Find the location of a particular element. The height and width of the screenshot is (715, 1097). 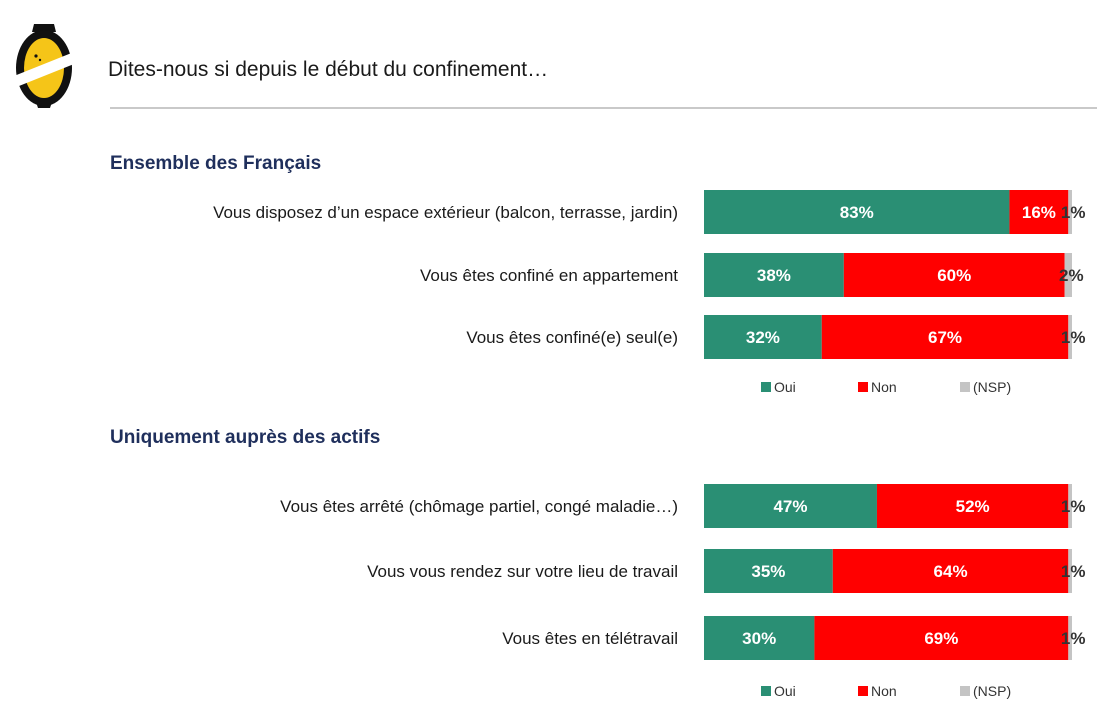

data-label-oui: 30% is located at coordinates (759, 638).